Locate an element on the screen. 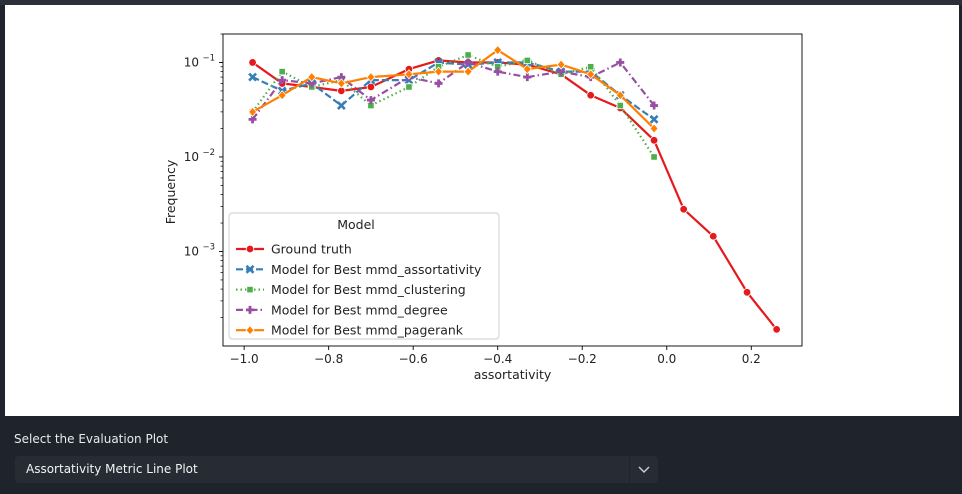  legend-label: Ground truth is located at coordinates (311, 249).